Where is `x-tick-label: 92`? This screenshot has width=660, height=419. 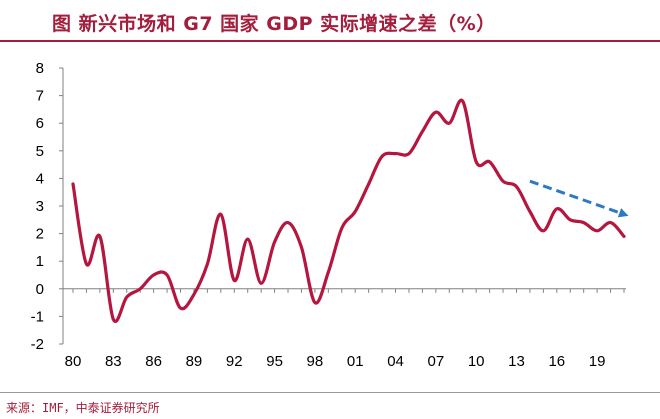 x-tick-label: 92 is located at coordinates (234, 361).